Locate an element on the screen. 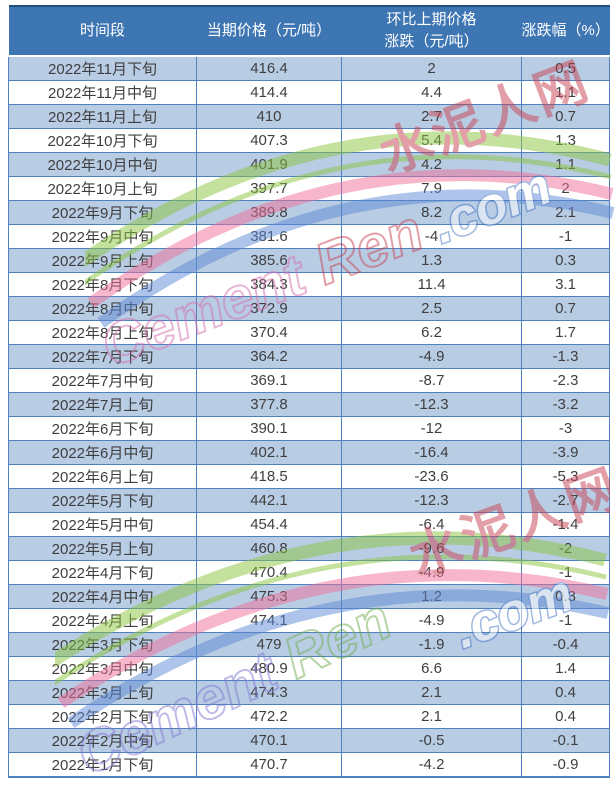  header-row: 时间段 当期价格（元/吨） 环比上期价格 涨跌（元/吨） 涨跌幅（%） is located at coordinates (309, 31).